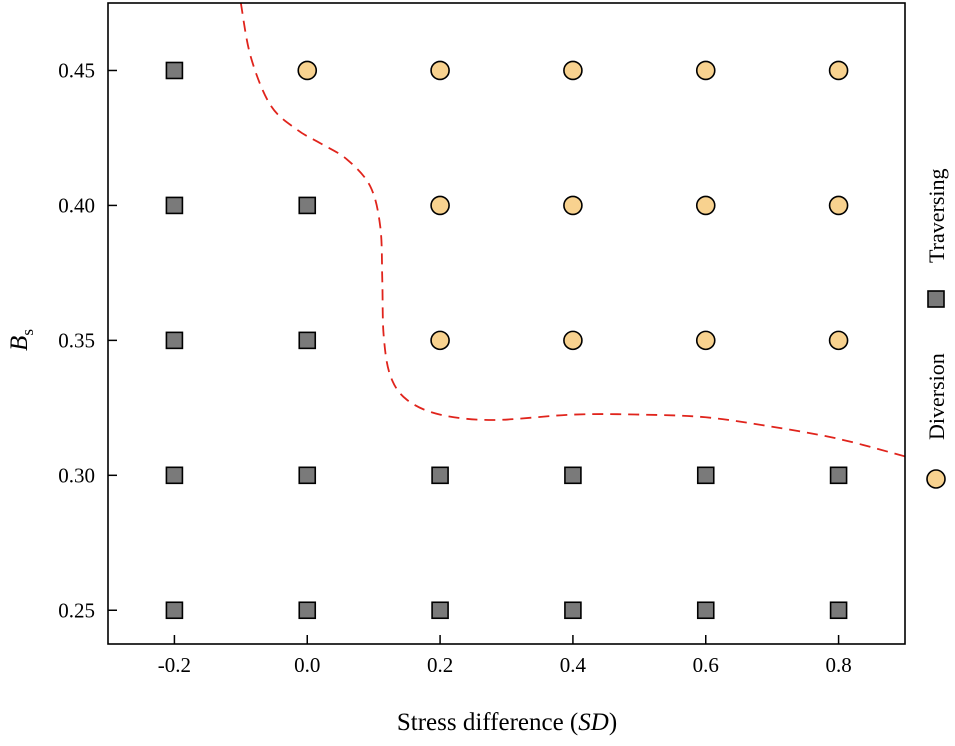  What do you see at coordinates (174, 665) in the screenshot?
I see `x-tick-label: -0.2` at bounding box center [174, 665].